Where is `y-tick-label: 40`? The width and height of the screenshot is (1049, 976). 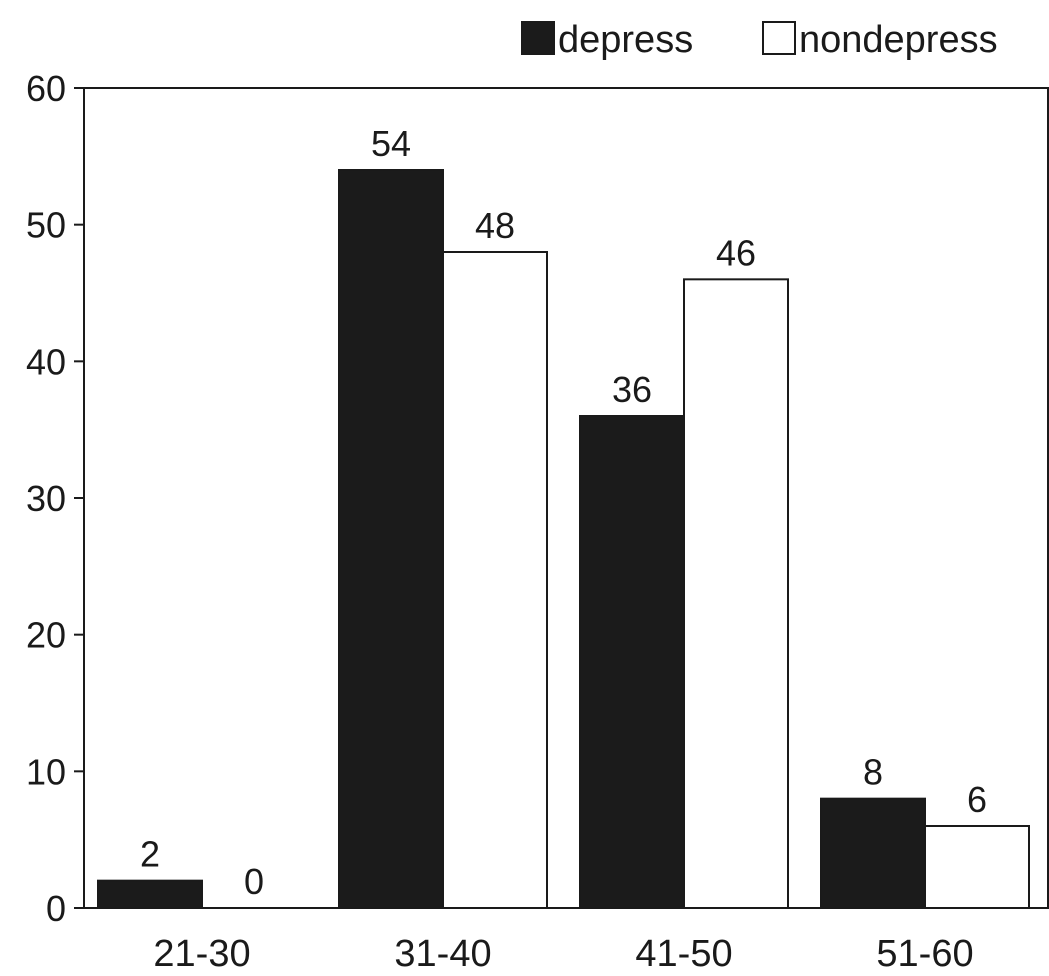
y-tick-label: 40 is located at coordinates (46, 361).